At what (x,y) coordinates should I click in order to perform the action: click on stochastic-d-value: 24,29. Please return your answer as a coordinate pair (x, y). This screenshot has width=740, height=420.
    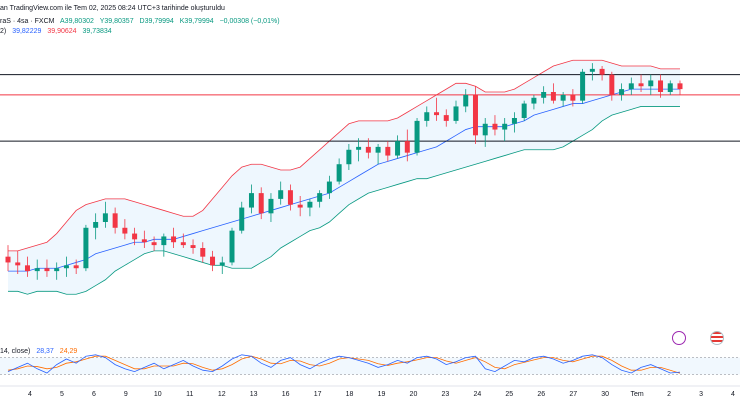
    Looking at the image, I should click on (68, 351).